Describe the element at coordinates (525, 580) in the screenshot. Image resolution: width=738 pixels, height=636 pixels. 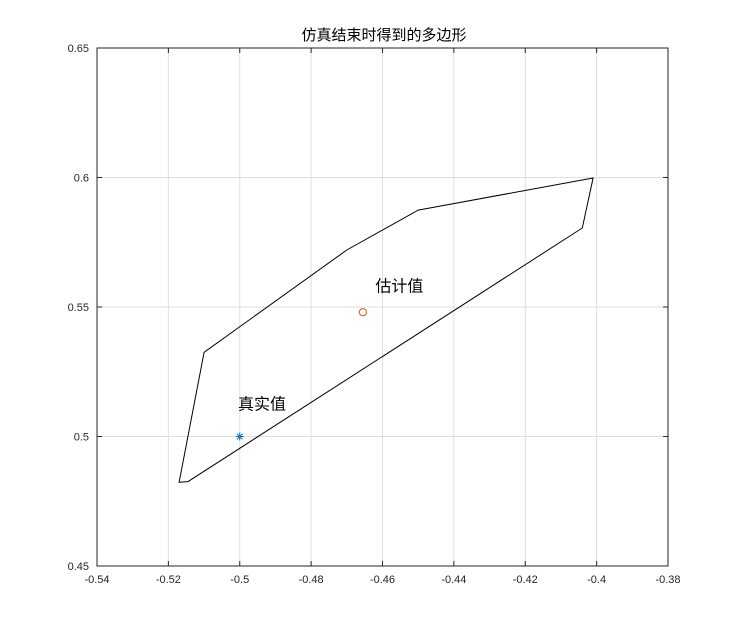
I see `x-tick-label: -0.42` at that location.